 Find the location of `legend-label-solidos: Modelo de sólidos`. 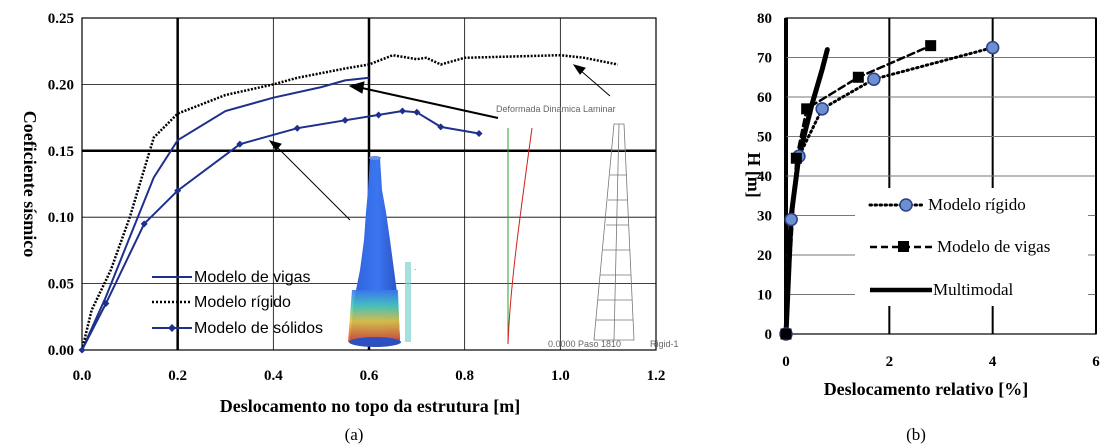

legend-label-solidos: Modelo de sólidos is located at coordinates (258, 328).